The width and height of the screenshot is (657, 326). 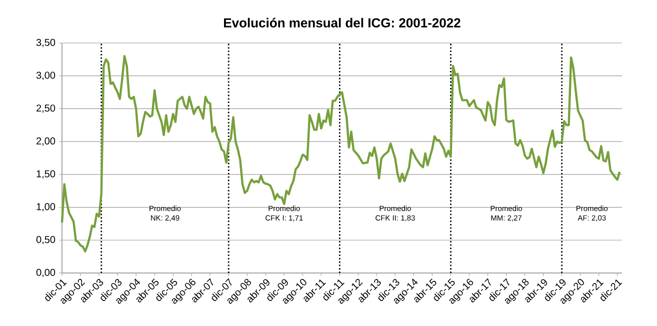 What do you see at coordinates (46, 240) in the screenshot?
I see `y-tick-label: 0,50` at bounding box center [46, 240].